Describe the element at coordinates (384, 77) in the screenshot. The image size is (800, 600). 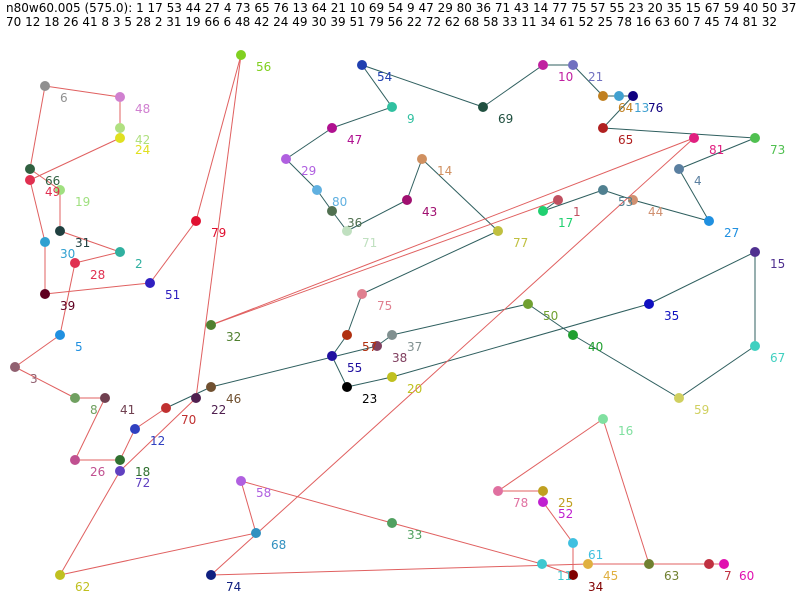
I see `node-label-54: 54` at that location.